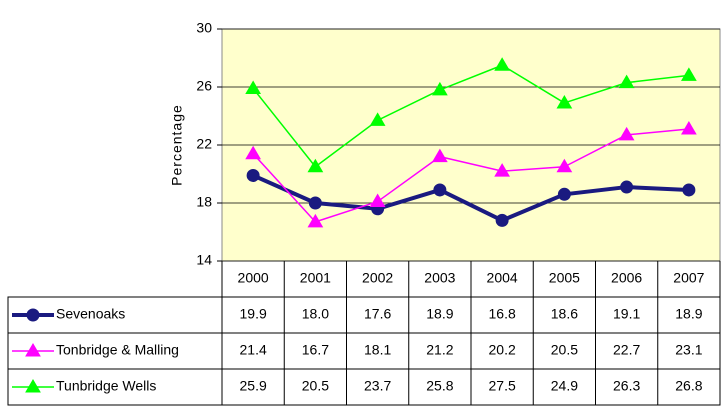 This screenshot has height=409, width=721. Describe the element at coordinates (253, 386) in the screenshot. I see `table-value: 25.9` at that location.